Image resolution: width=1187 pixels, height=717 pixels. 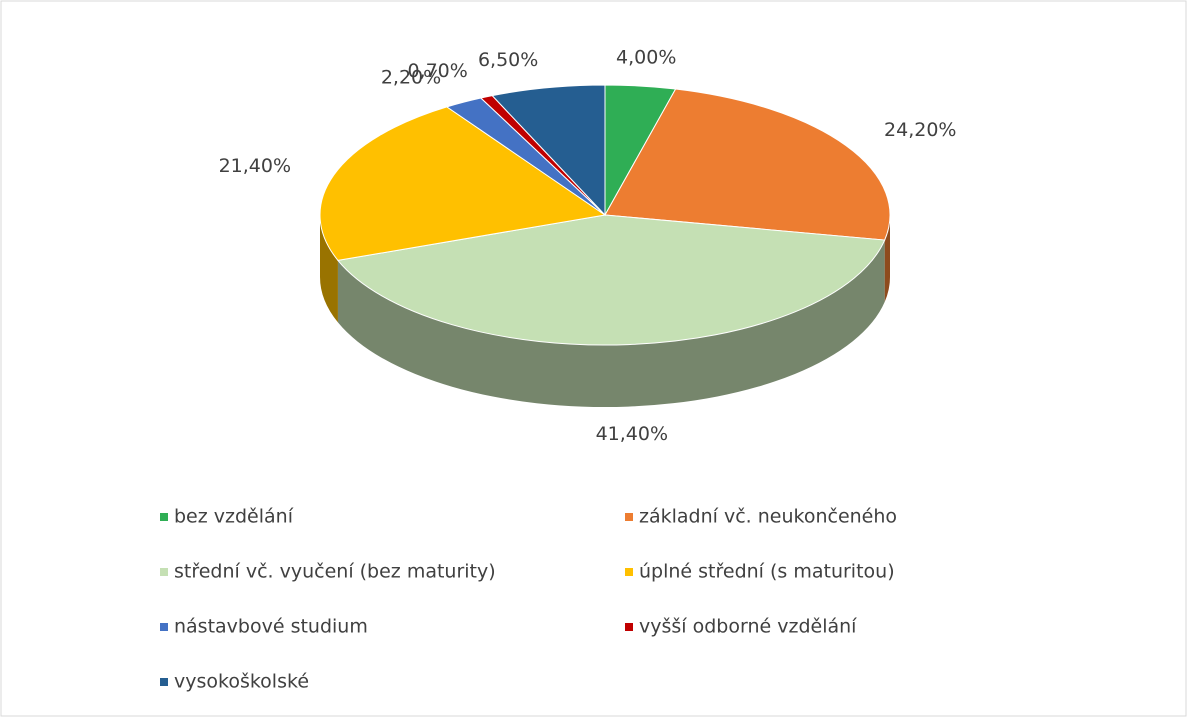 I want to click on data-label: 21,40%, so click(x=255, y=166).